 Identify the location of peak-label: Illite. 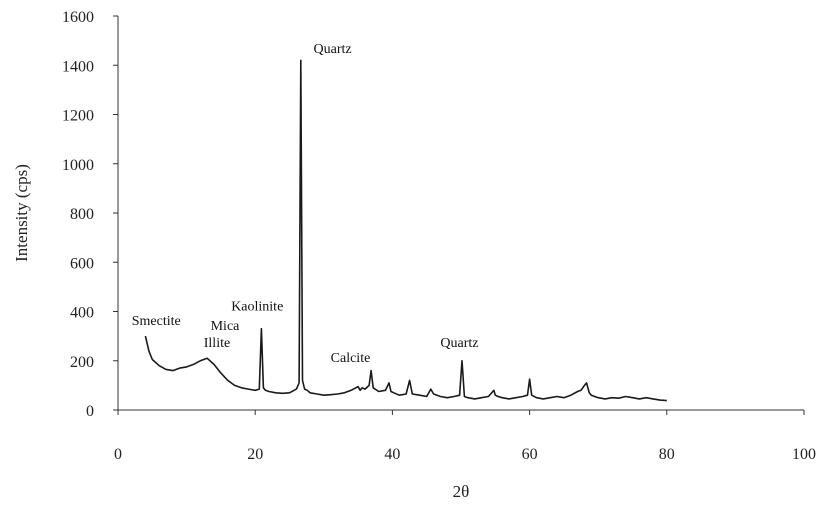
(217, 343).